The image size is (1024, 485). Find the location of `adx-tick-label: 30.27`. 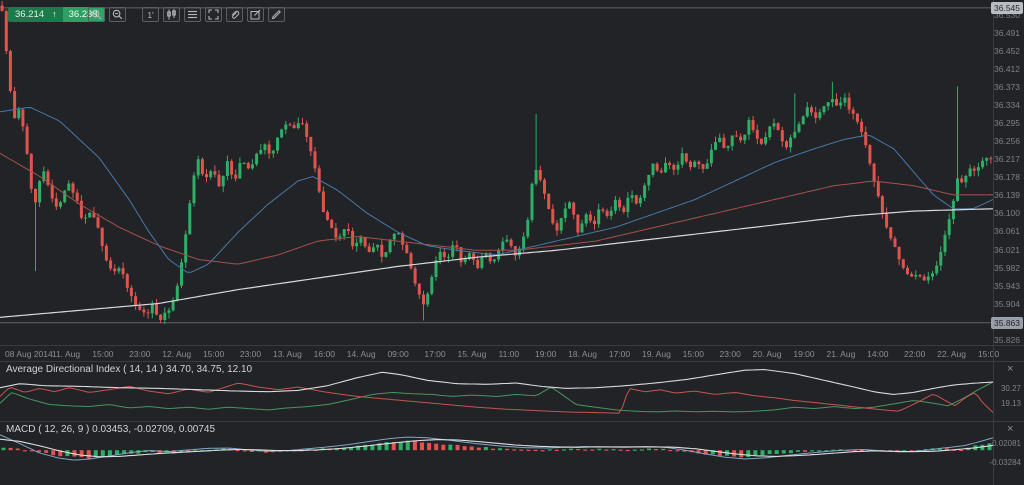

adx-tick-label: 30.27 is located at coordinates (1010, 388).